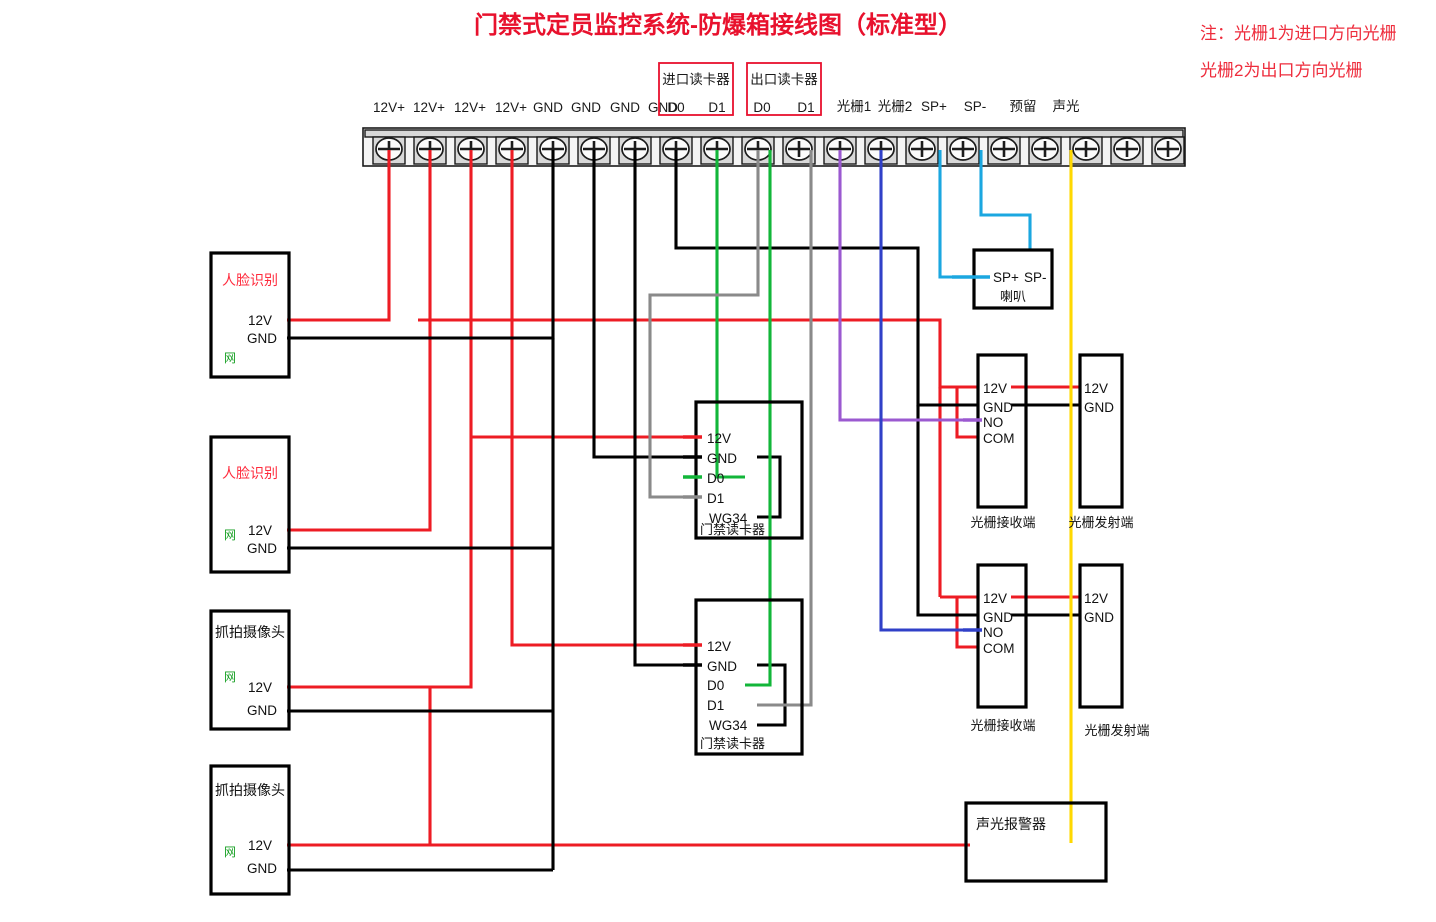 This screenshot has height=922, width=1436. I want to click on device-capture-camera-1: 抓拍摄像头 12V GND 网, so click(250, 670).